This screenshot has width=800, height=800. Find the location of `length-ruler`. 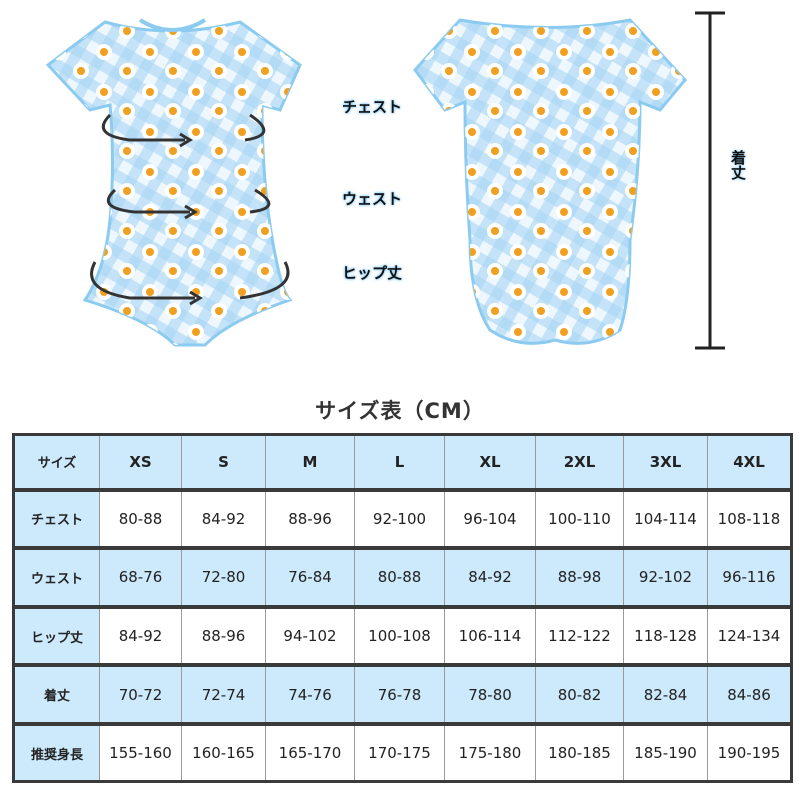

length-ruler is located at coordinates (710, 180).